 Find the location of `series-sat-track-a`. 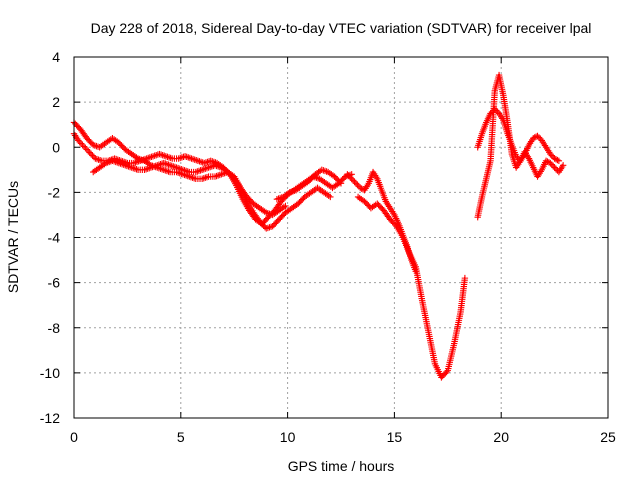

series-sat-track-a is located at coordinates (212, 179).